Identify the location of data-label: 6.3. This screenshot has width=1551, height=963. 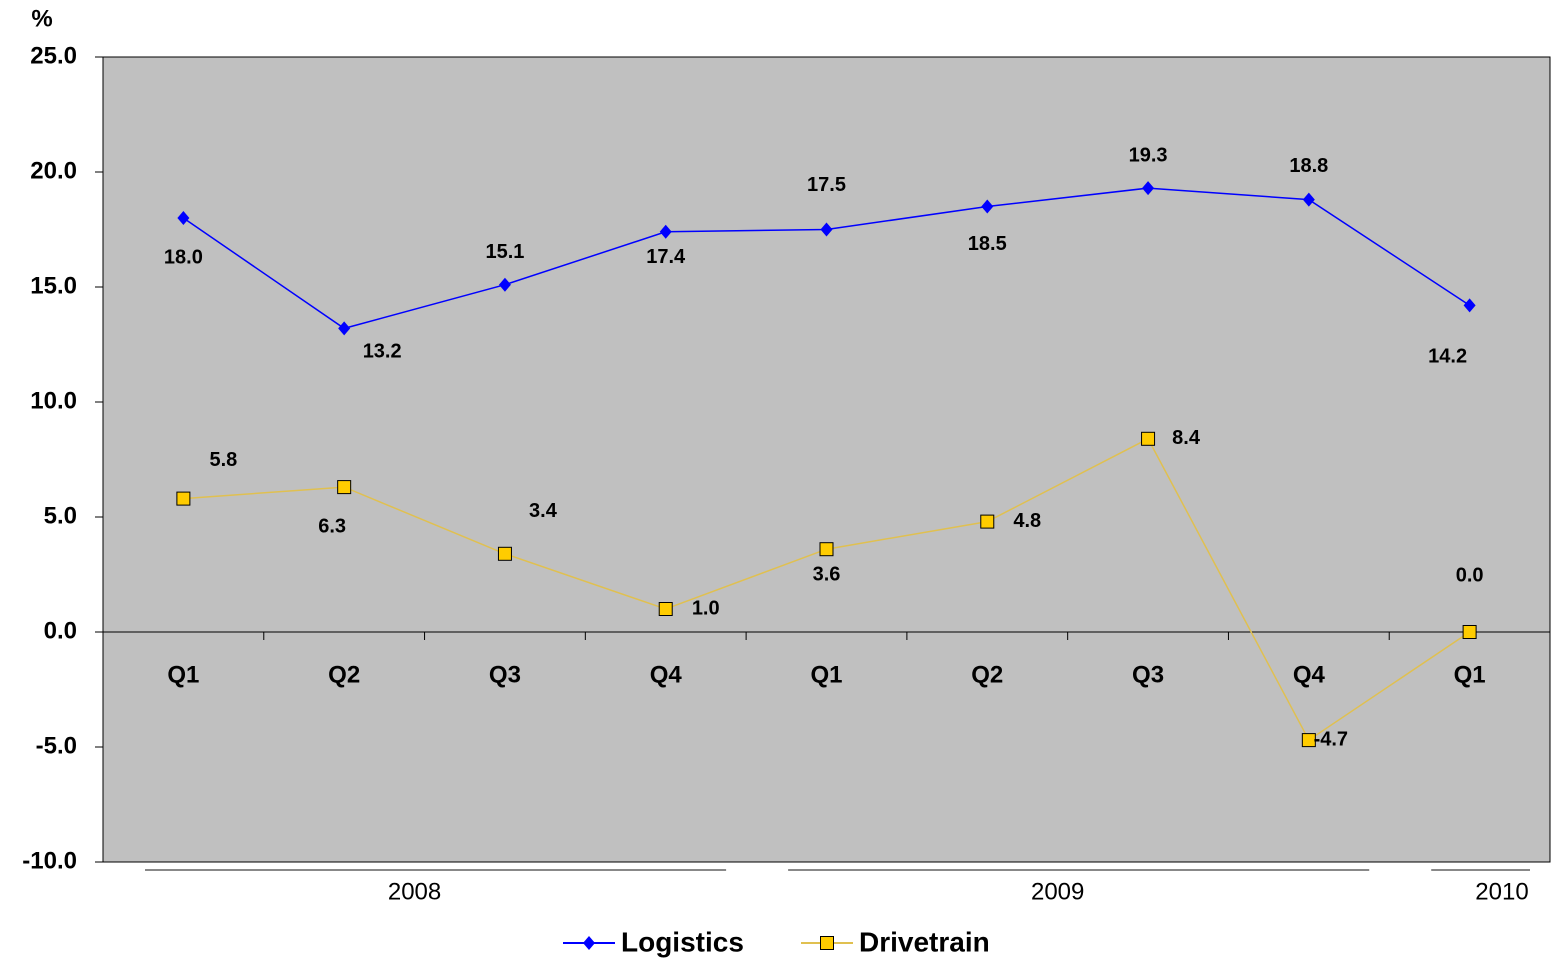
(332, 526).